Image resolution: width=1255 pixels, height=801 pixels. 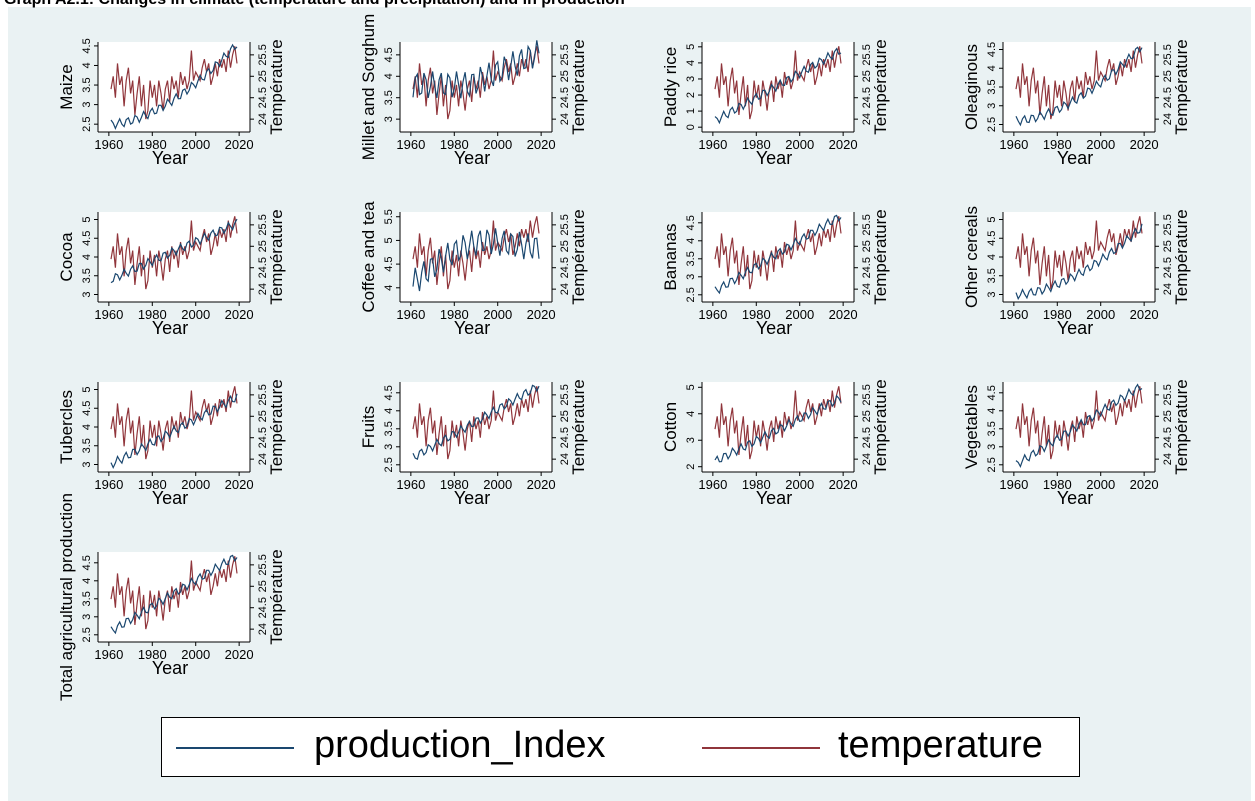 I want to click on legend-line-temperature, so click(x=761, y=748).